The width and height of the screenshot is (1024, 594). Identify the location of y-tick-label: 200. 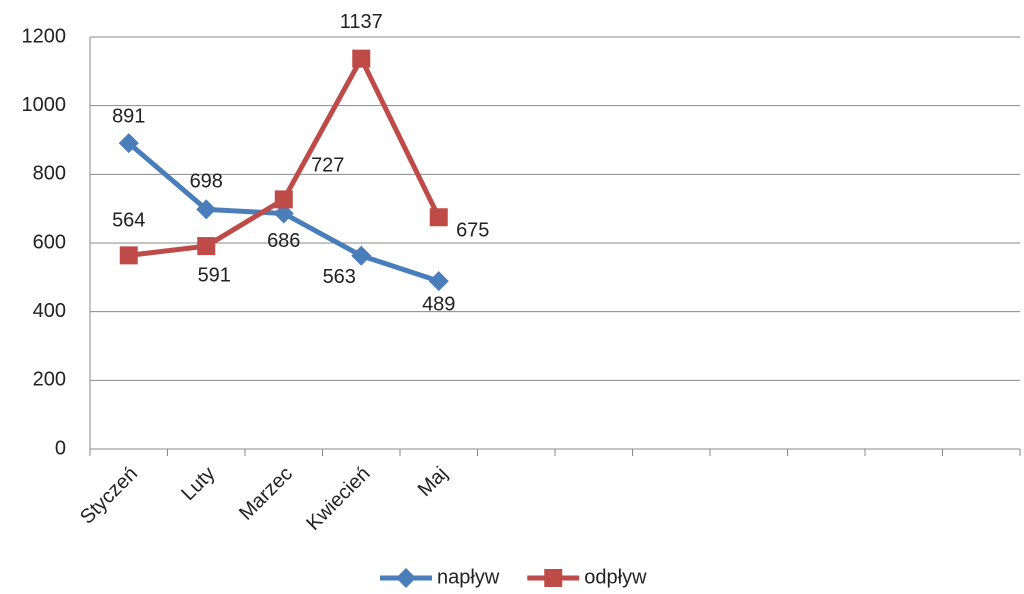
(49, 380).